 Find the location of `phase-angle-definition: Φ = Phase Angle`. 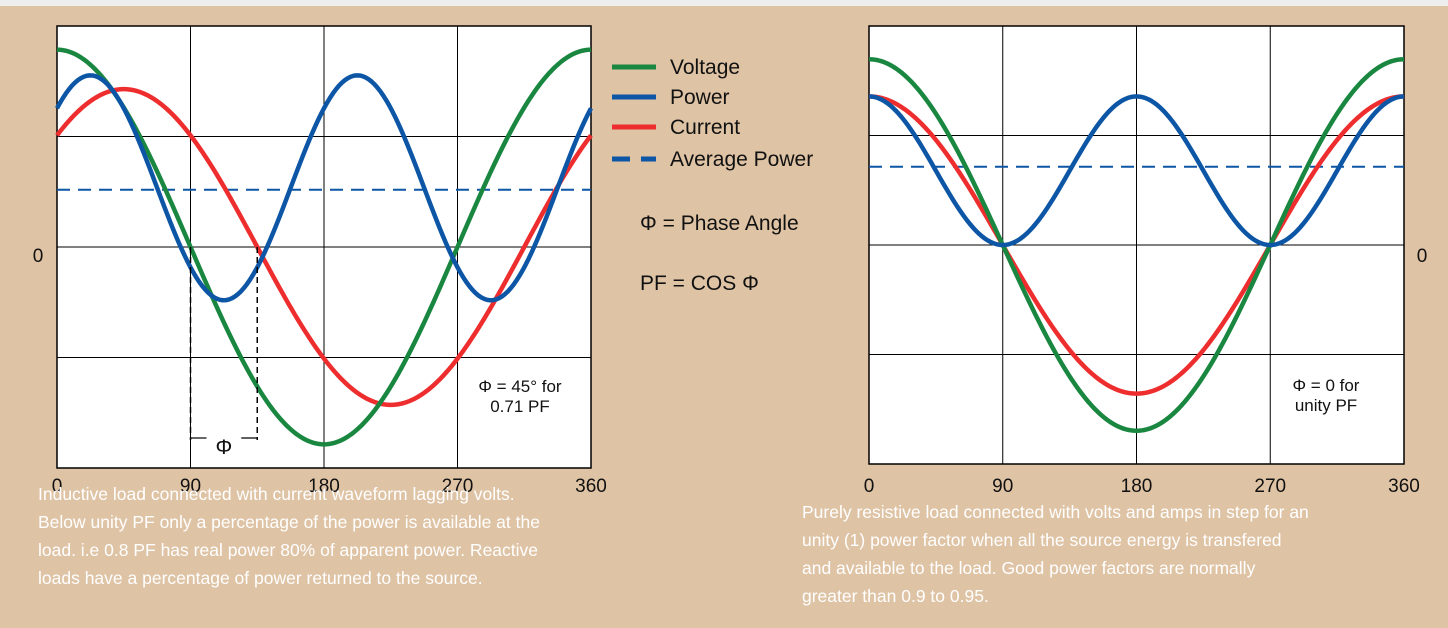

phase-angle-definition: Φ = Phase Angle is located at coordinates (719, 223).